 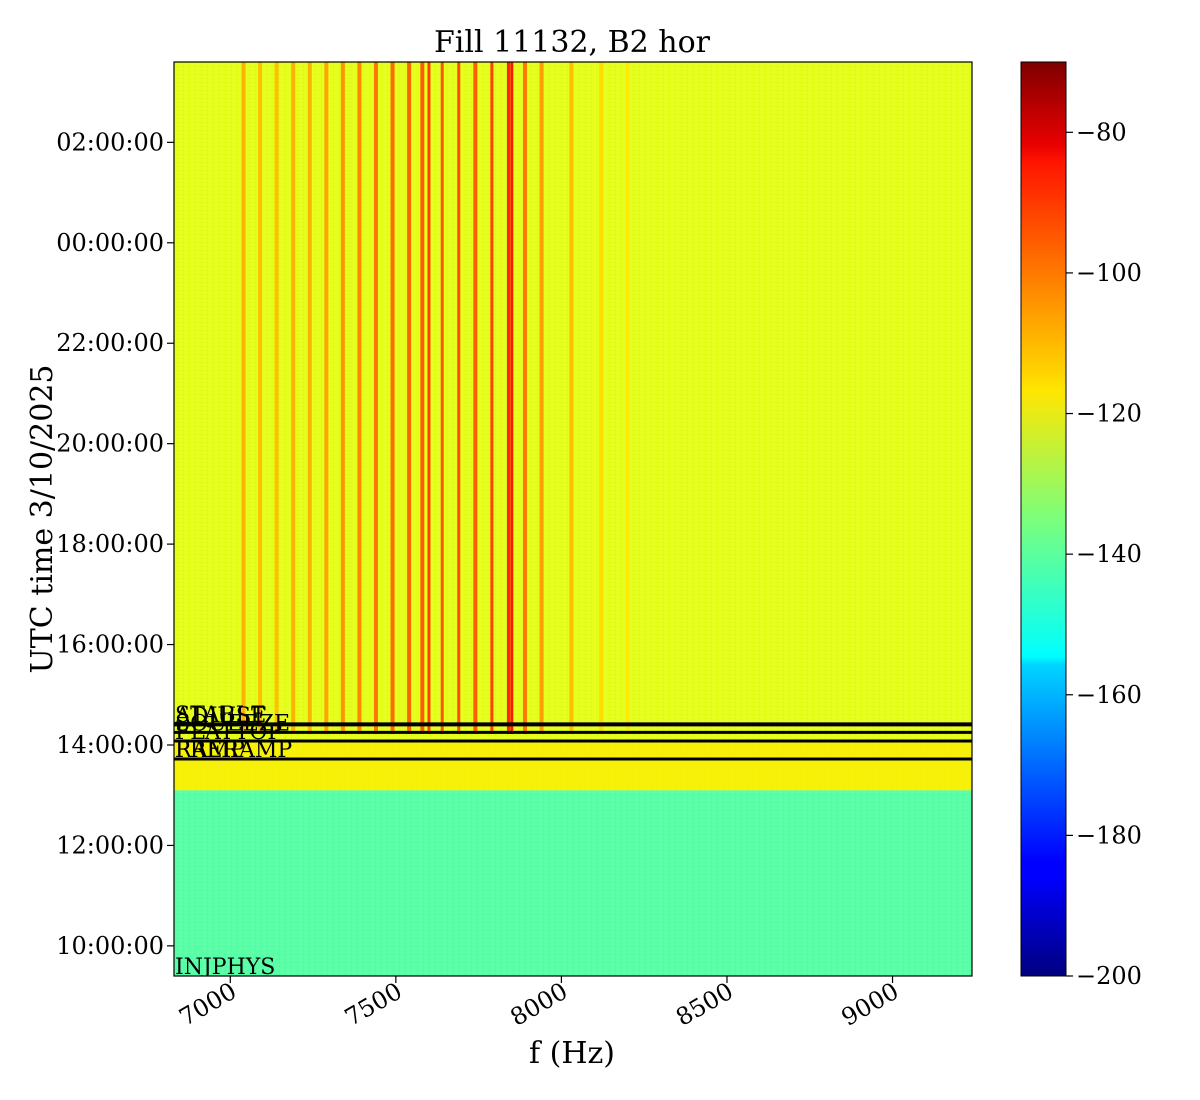 What do you see at coordinates (110, 142) in the screenshot?
I see `y-tick-label: 02:00:00` at bounding box center [110, 142].